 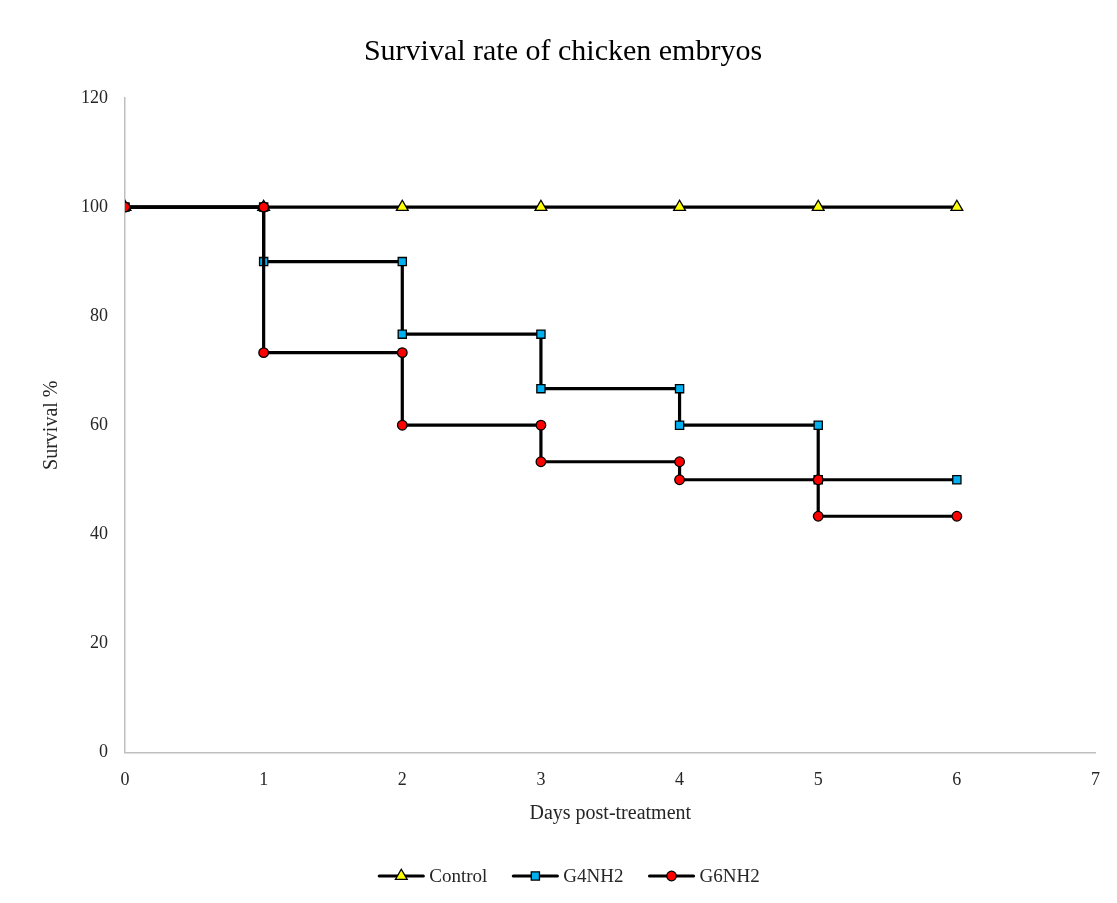 I want to click on y-tick-label: 80, so click(x=99, y=314).